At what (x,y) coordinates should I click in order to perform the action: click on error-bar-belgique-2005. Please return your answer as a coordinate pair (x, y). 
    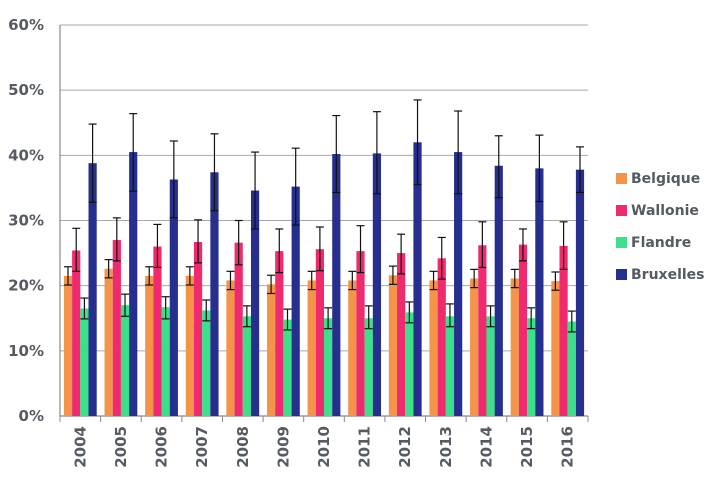
    Looking at the image, I should click on (108, 269).